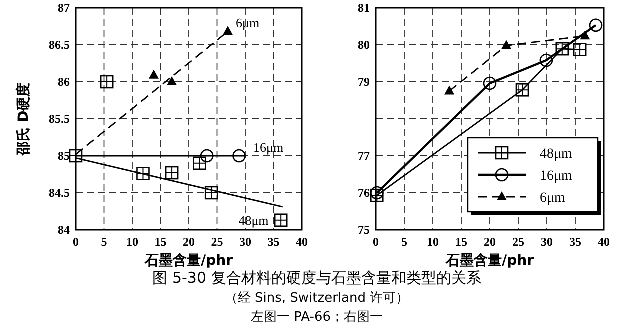  I want to click on legend-label: 16μm, so click(556, 176).